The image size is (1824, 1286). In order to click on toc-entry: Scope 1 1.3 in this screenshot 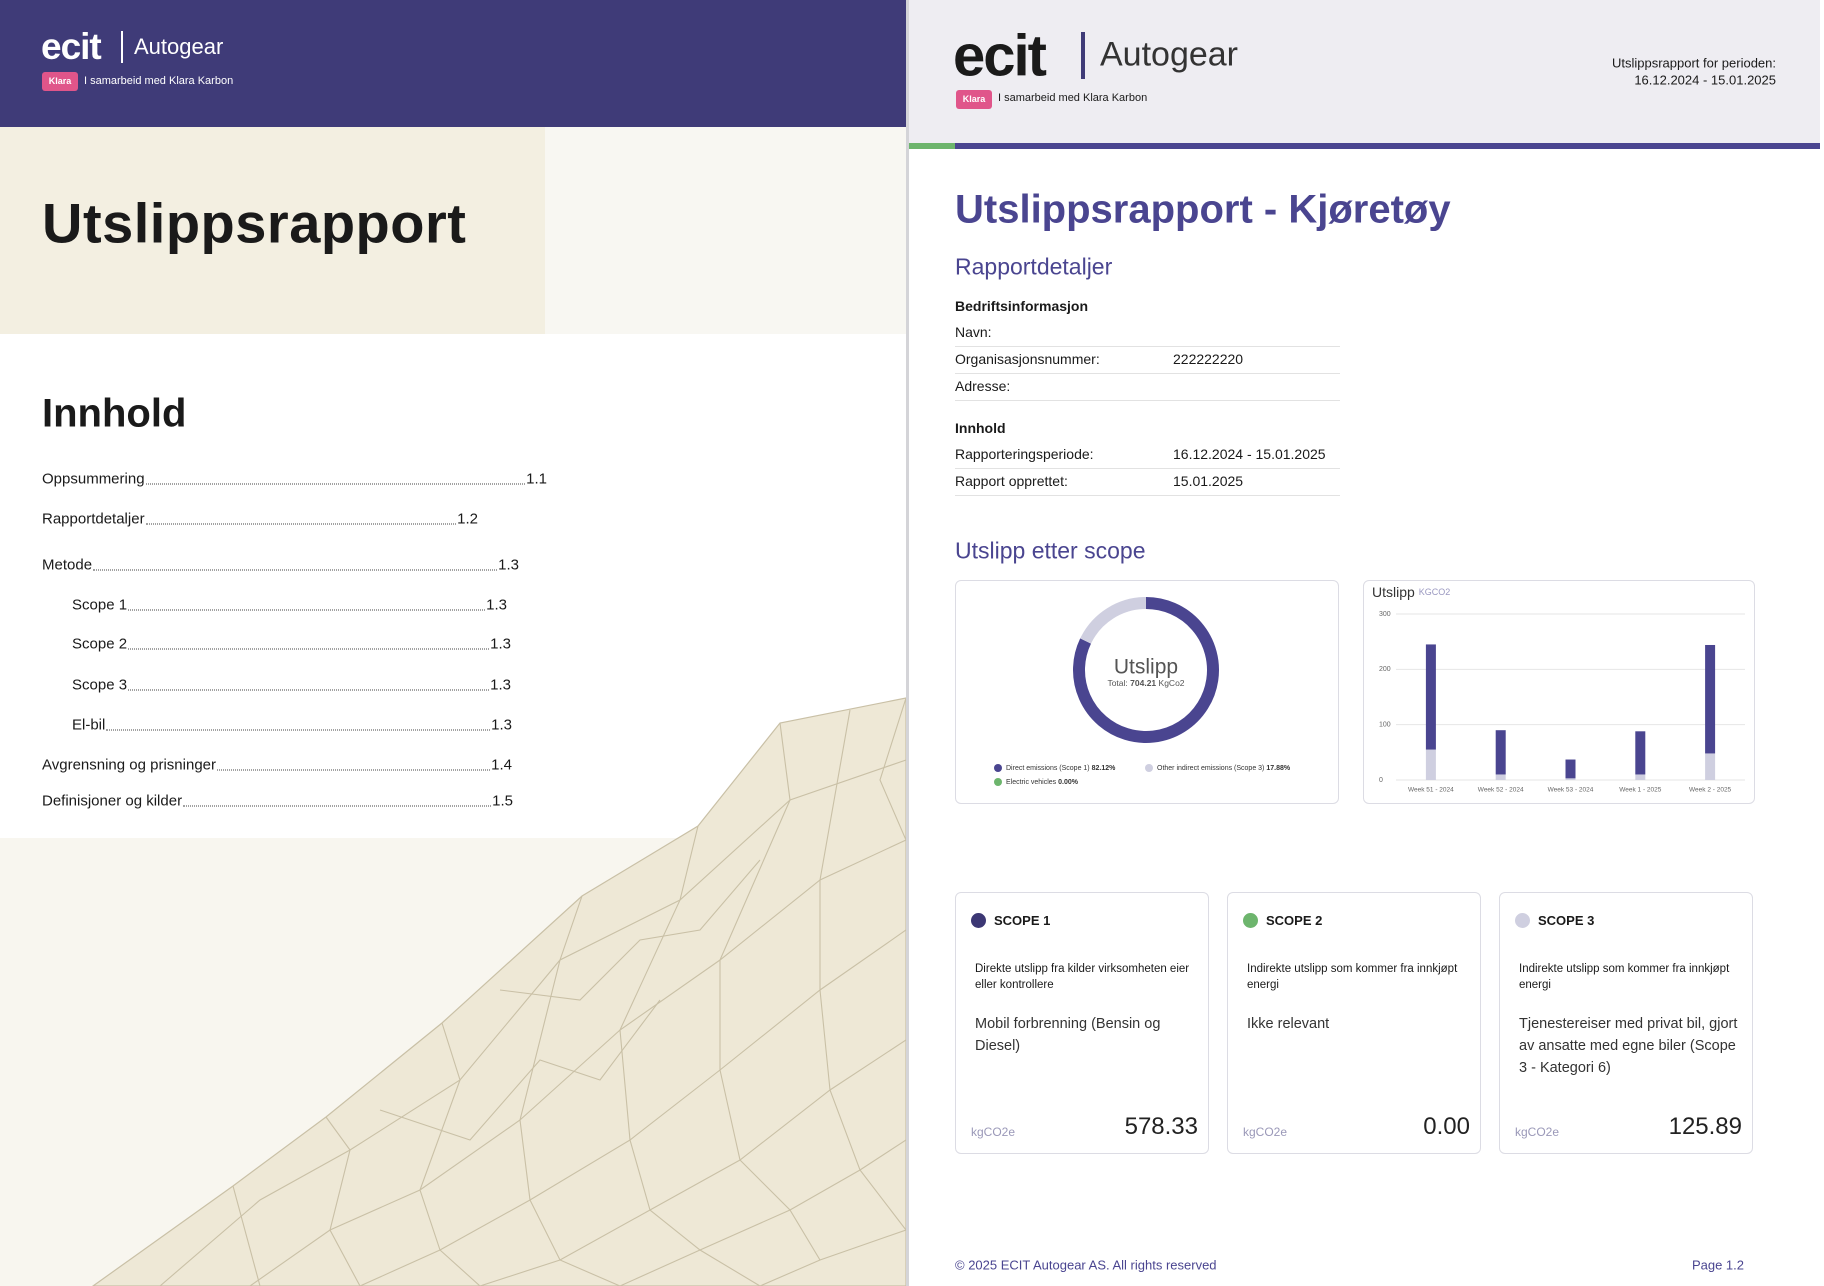, I will do `click(289, 605)`.